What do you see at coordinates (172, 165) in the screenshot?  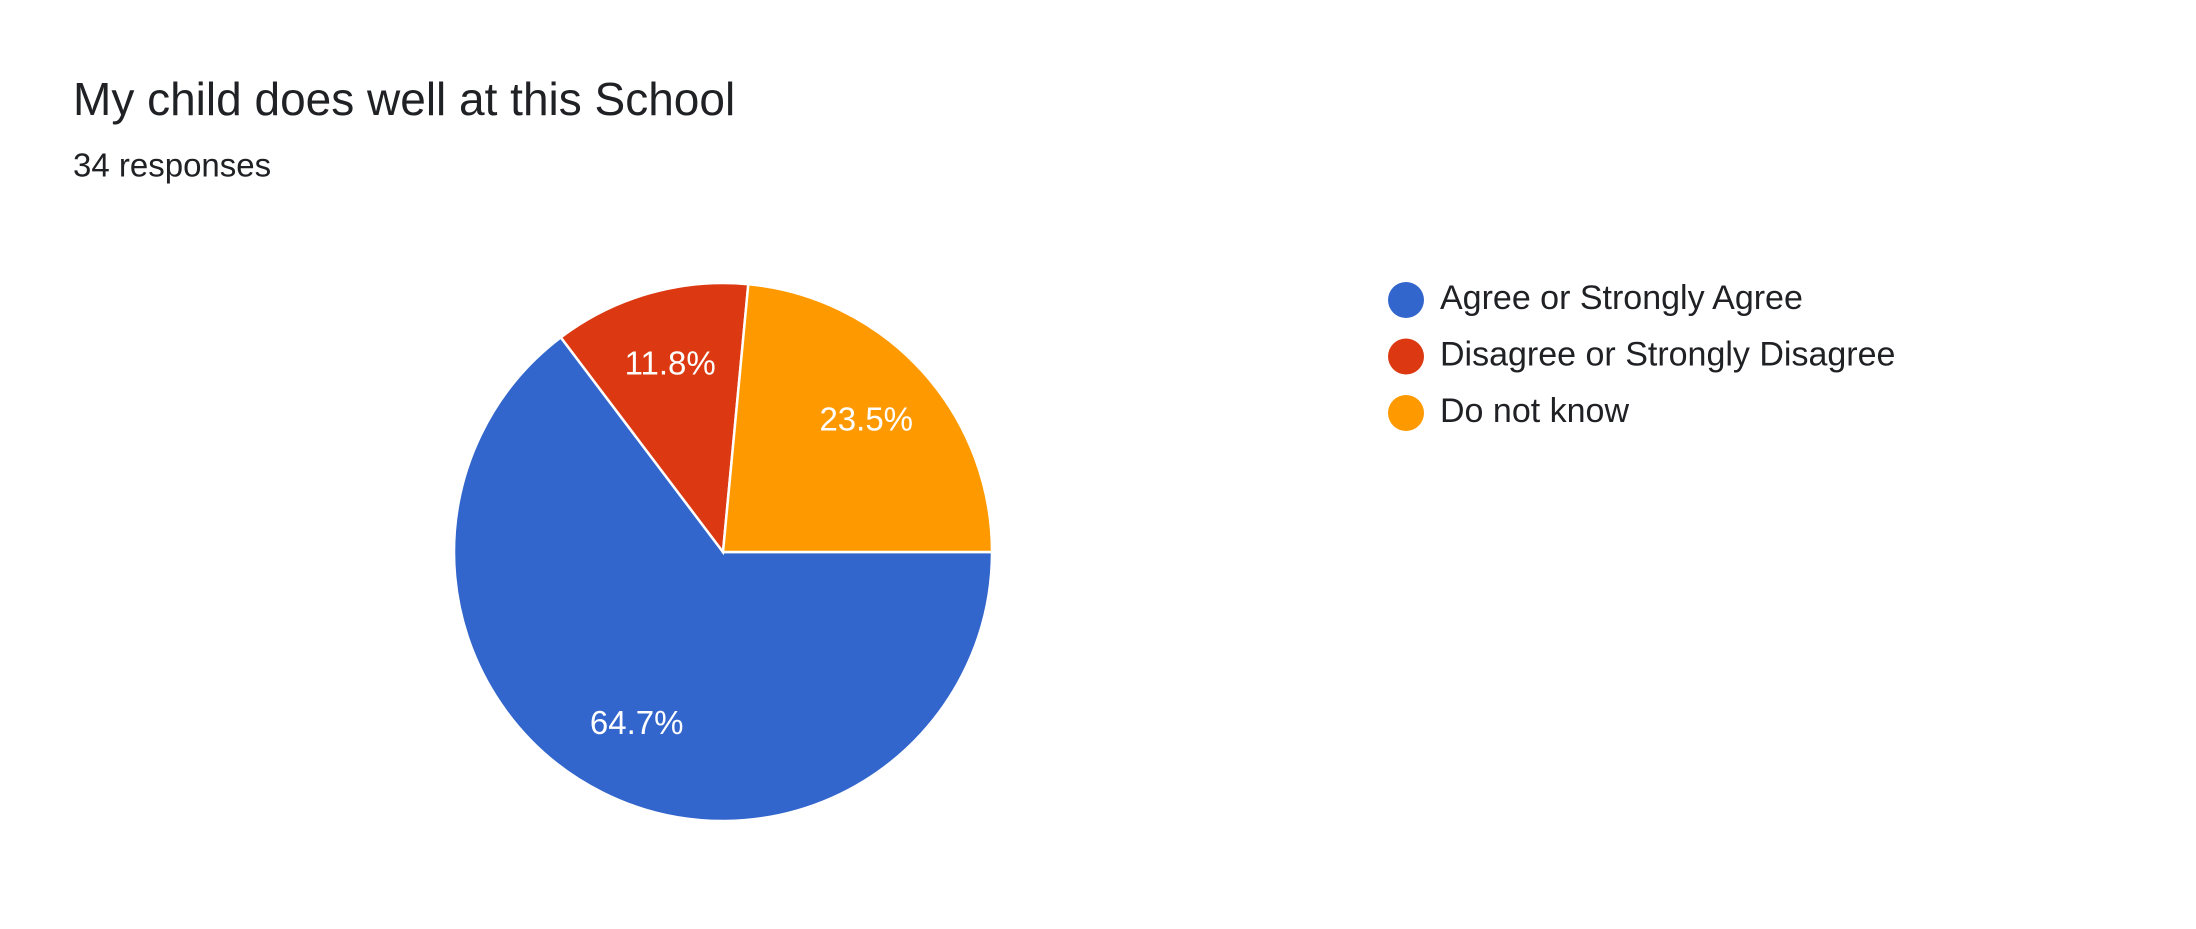 I see `chart-subtitle: 34 responses` at bounding box center [172, 165].